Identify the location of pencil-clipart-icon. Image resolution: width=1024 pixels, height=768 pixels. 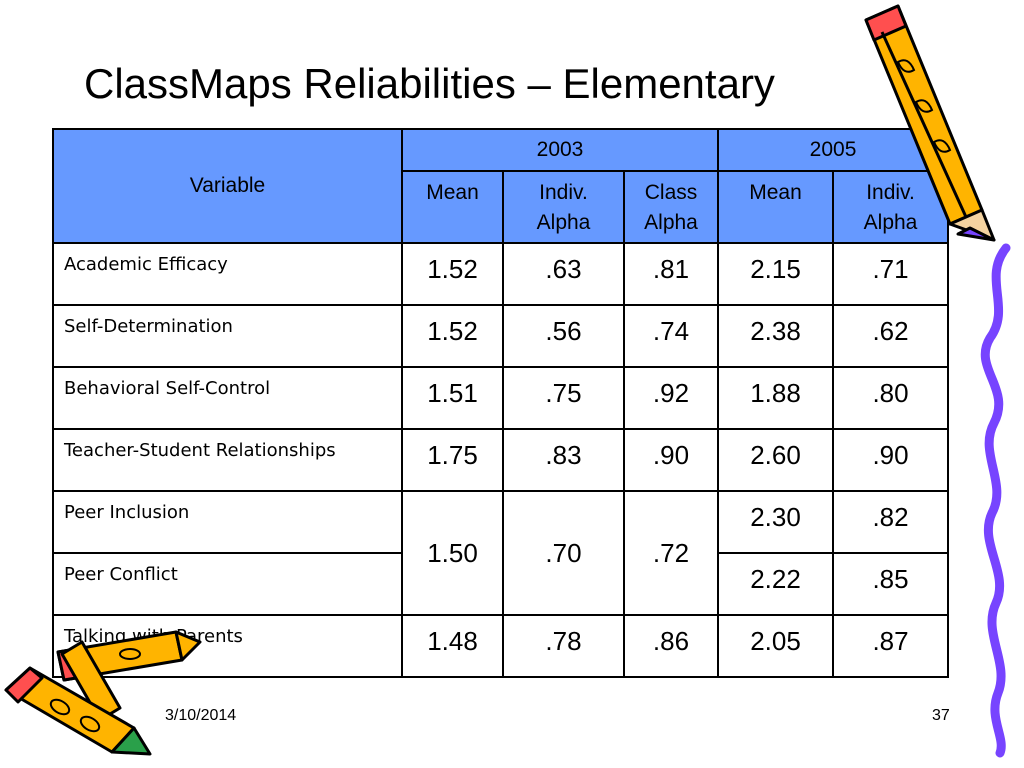
(930, 123).